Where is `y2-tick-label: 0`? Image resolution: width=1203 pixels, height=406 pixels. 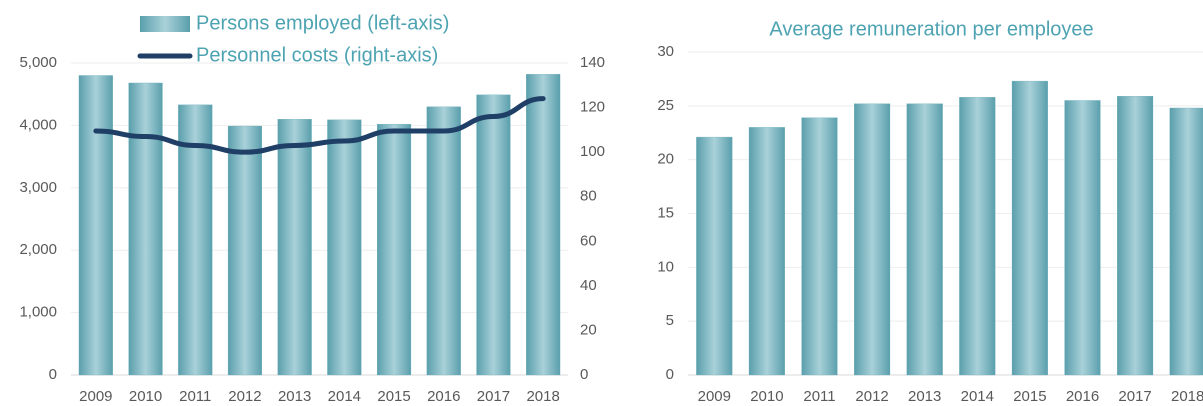 y2-tick-label: 0 is located at coordinates (584, 374).